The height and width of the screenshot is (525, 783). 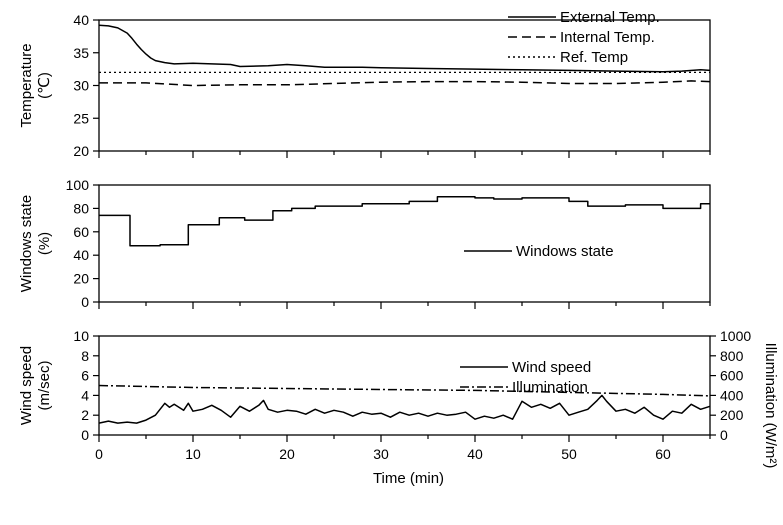 What do you see at coordinates (26, 385) in the screenshot?
I see `y-axis-title-line-0: Wind speed` at bounding box center [26, 385].